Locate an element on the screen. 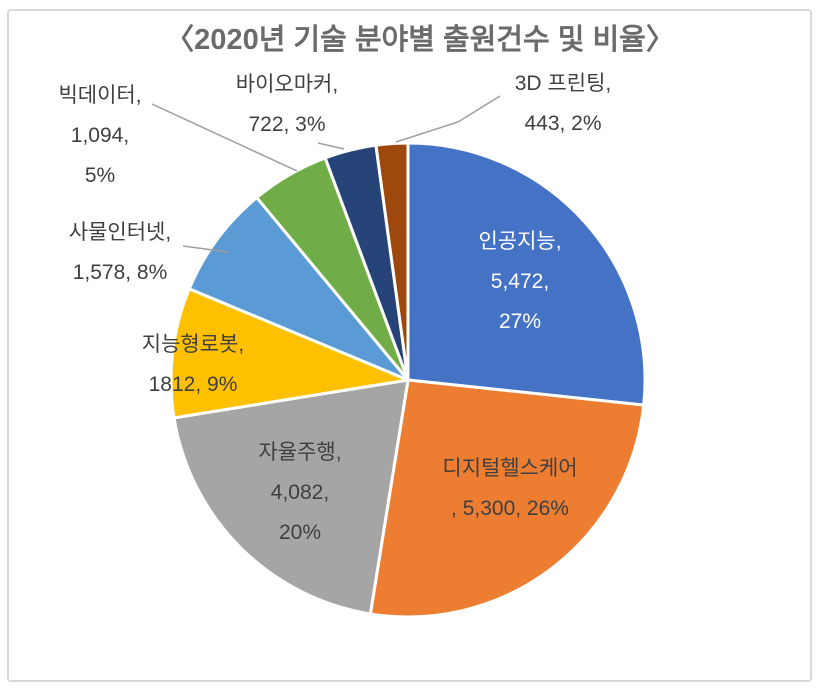 Image resolution: width=819 pixels, height=694 pixels. leader-line-biomarker is located at coordinates (331, 146).